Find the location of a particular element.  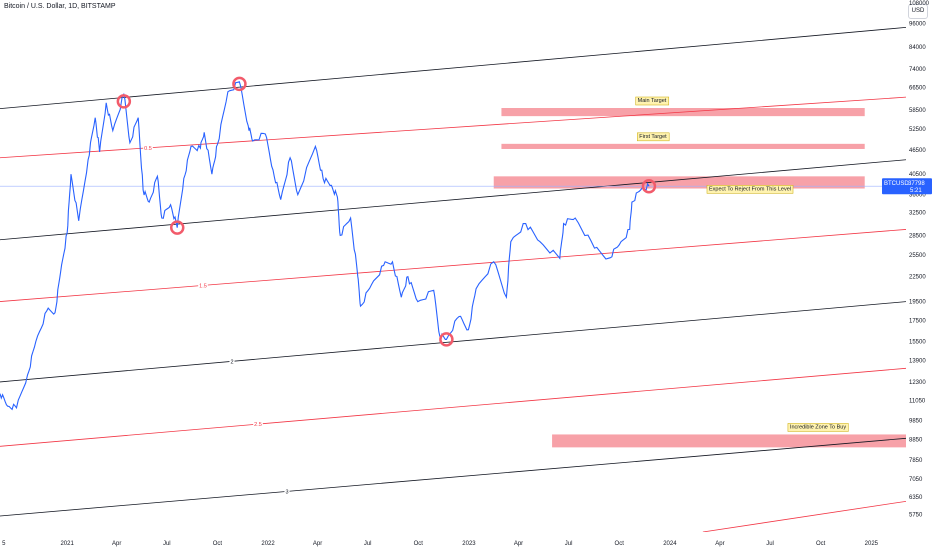

y-tick-label: 6350 is located at coordinates (916, 498).